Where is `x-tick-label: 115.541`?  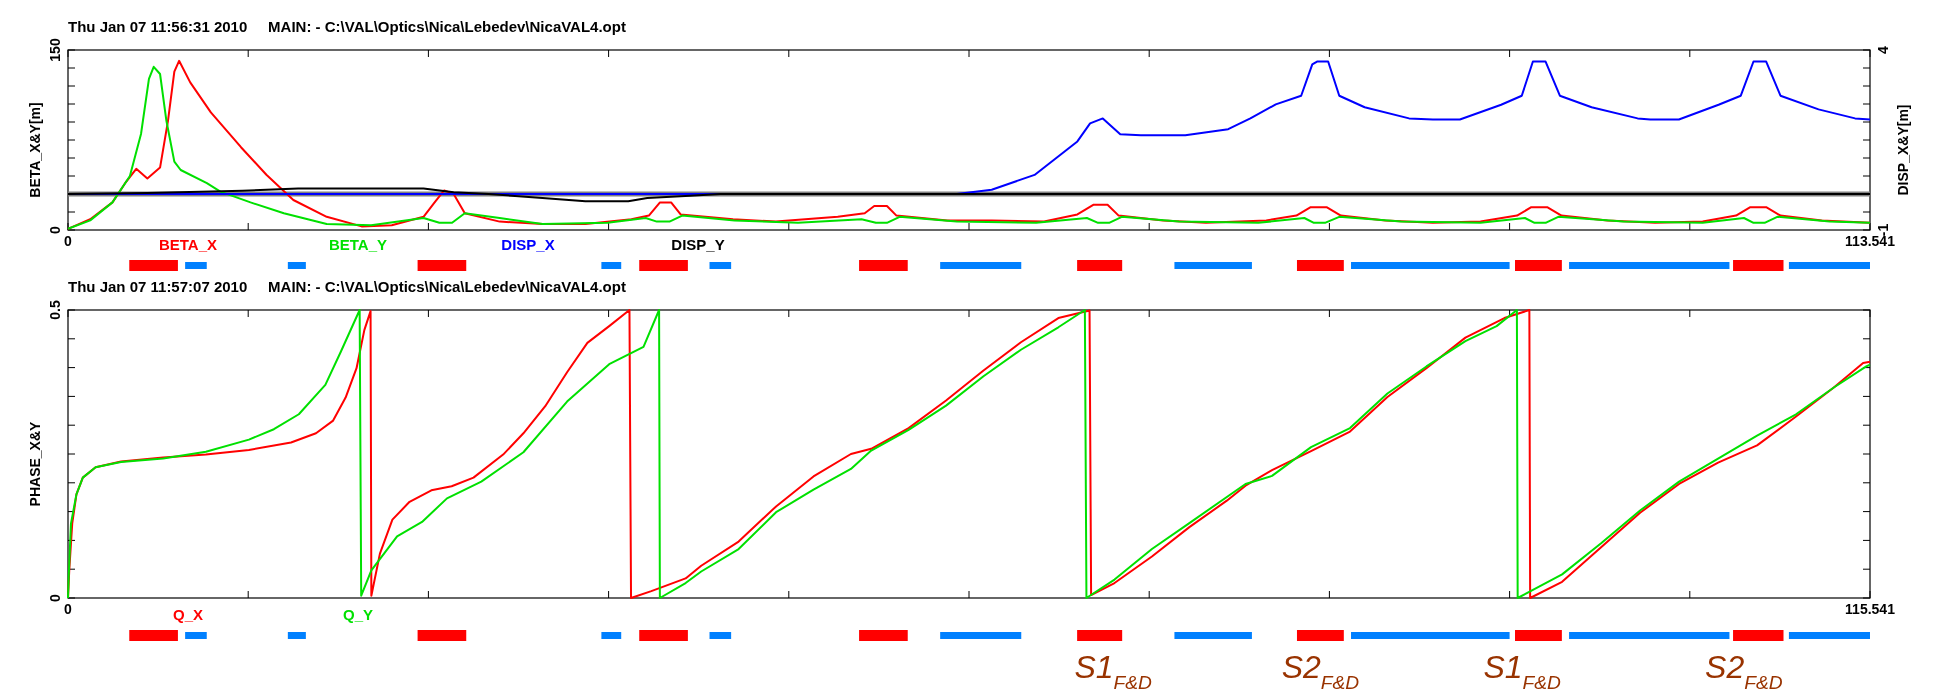 x-tick-label: 115.541 is located at coordinates (1870, 609).